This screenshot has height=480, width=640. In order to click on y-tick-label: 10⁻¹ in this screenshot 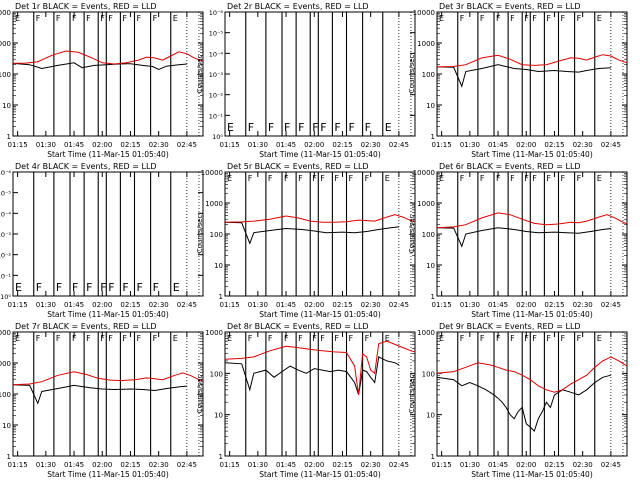, I will do `click(5, 276)`.